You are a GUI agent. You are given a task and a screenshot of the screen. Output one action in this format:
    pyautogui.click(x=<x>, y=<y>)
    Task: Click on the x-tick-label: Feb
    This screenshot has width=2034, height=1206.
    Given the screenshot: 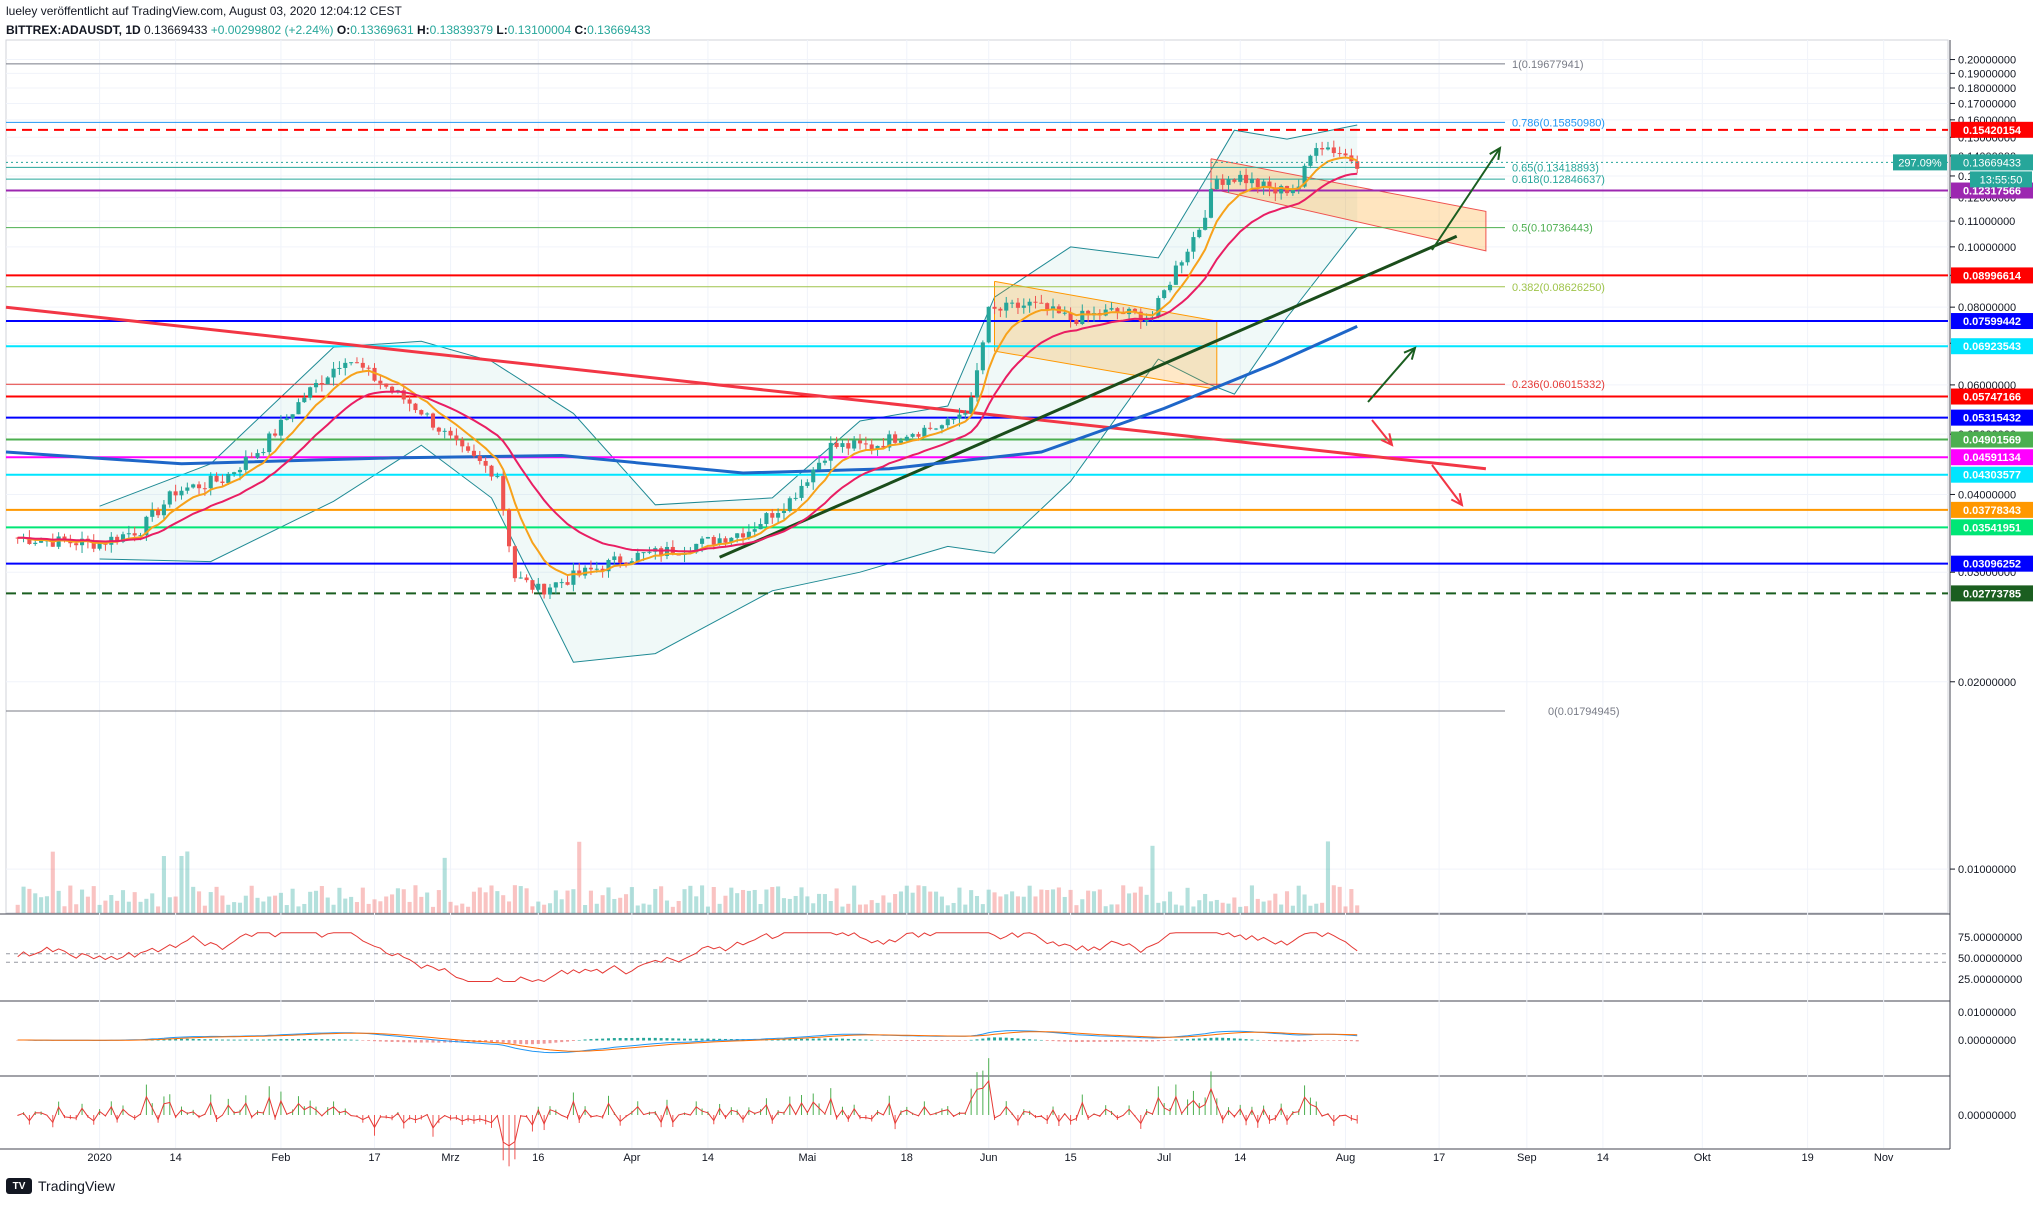 What is the action you would take?
    pyautogui.click(x=280, y=1158)
    